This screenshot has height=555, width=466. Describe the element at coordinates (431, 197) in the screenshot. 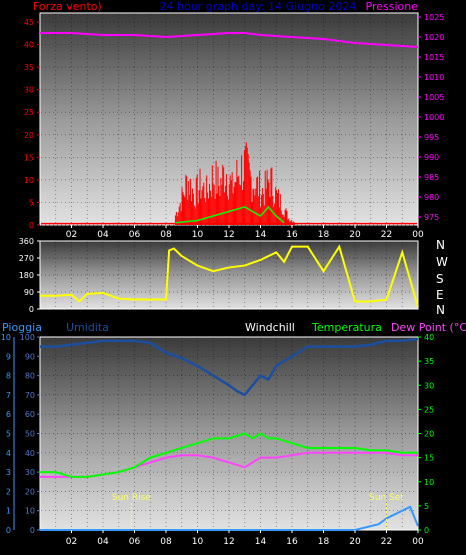

I see `pressure-right-tick-label: 980` at that location.